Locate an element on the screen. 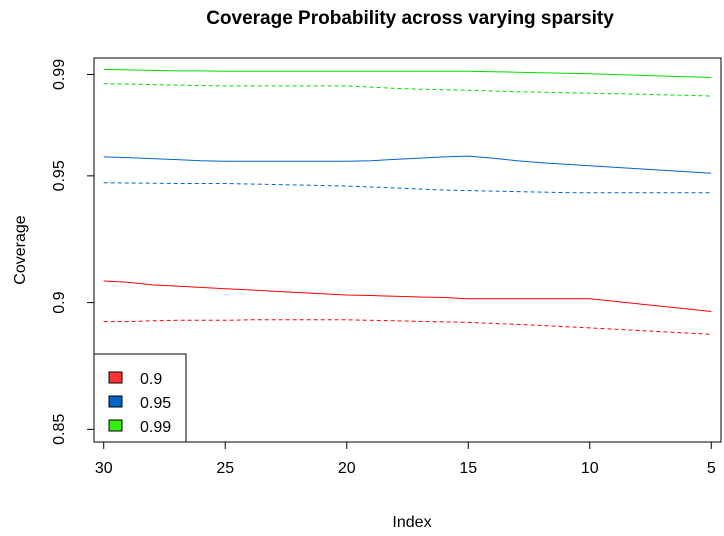 The height and width of the screenshot is (536, 724). legend-label: 0.9 is located at coordinates (151, 379).